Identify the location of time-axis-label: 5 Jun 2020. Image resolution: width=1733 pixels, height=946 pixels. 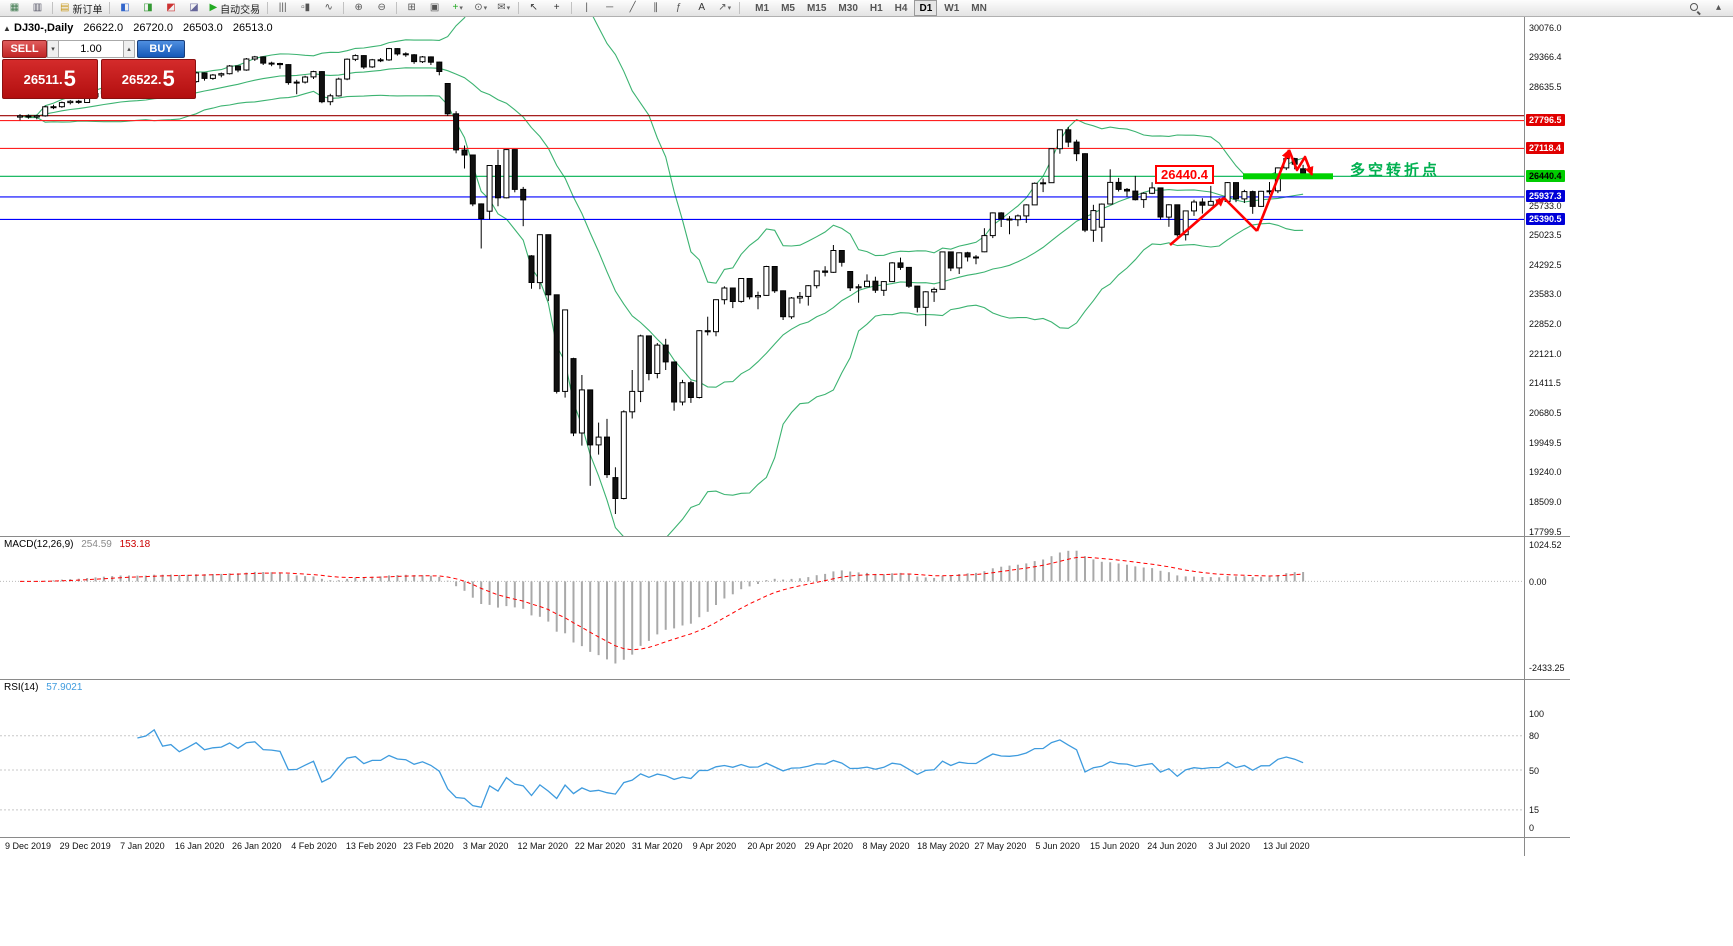
(1057, 846).